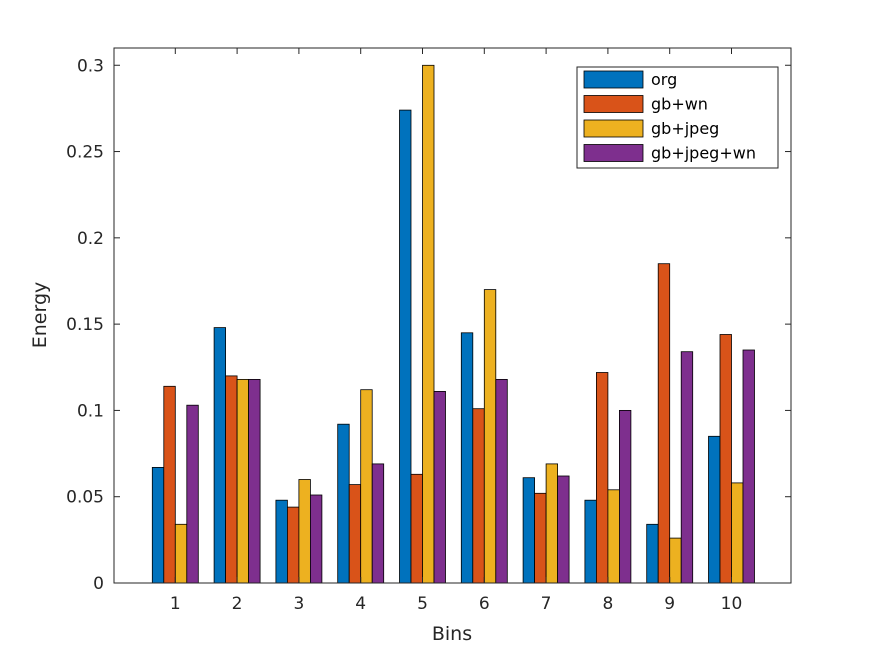 The height and width of the screenshot is (656, 875). What do you see at coordinates (613, 128) in the screenshot?
I see `legend-swatch-gb-jpeg` at bounding box center [613, 128].